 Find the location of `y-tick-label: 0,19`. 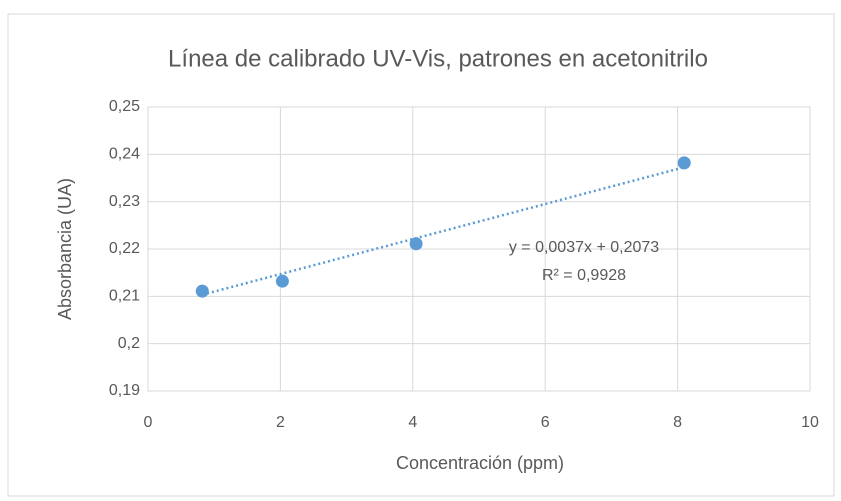

y-tick-label: 0,19 is located at coordinates (124, 390).